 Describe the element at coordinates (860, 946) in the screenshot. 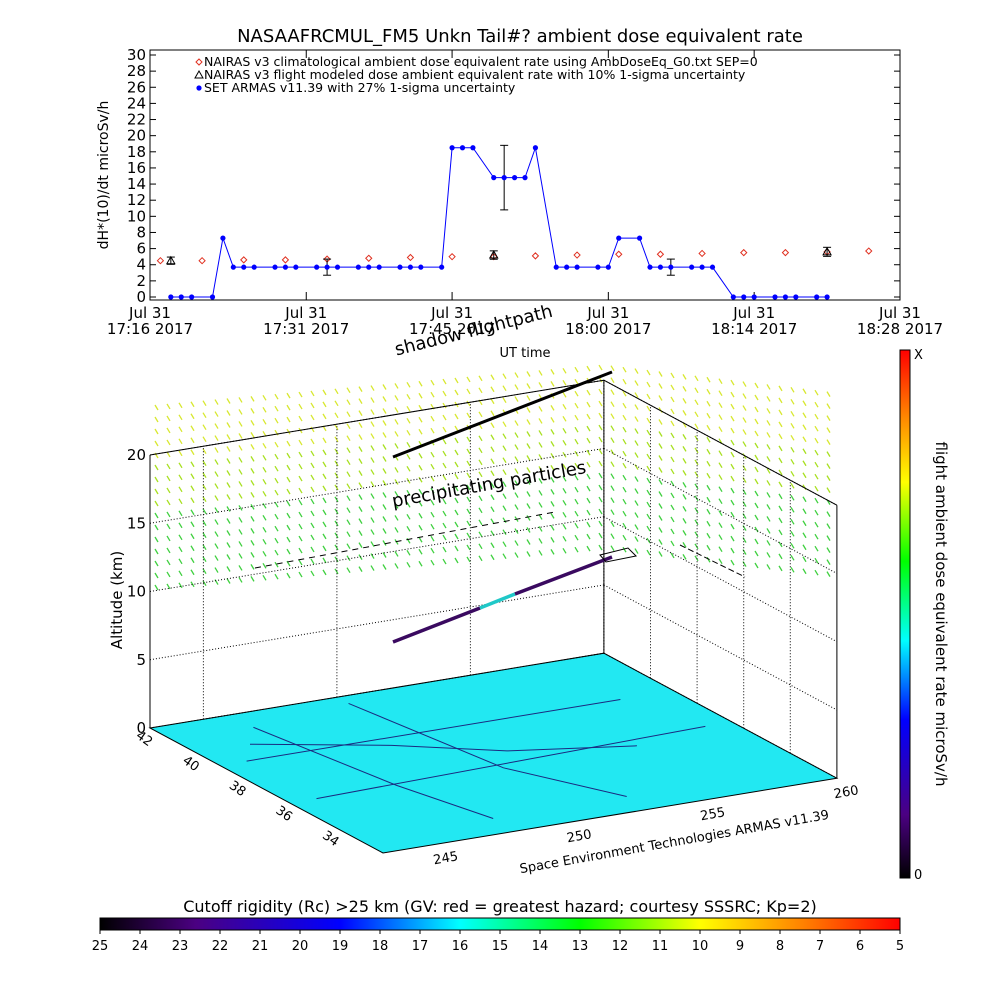

I see `rigidity-tick-label: 6` at that location.